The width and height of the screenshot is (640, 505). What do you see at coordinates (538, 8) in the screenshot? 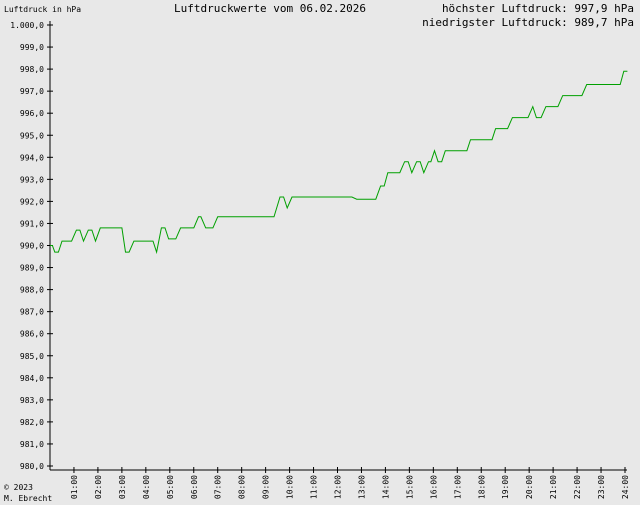
I see `max-pressure-text: höchster Luftdruck: 997,9 hPa` at bounding box center [538, 8].